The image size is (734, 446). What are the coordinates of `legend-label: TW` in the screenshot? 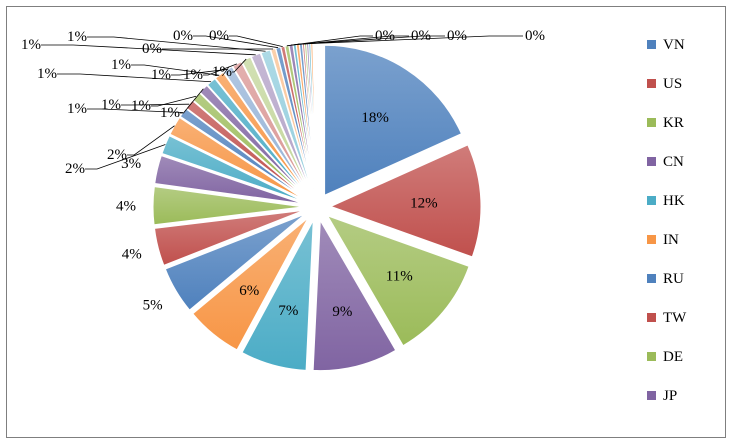 It's located at (675, 318).